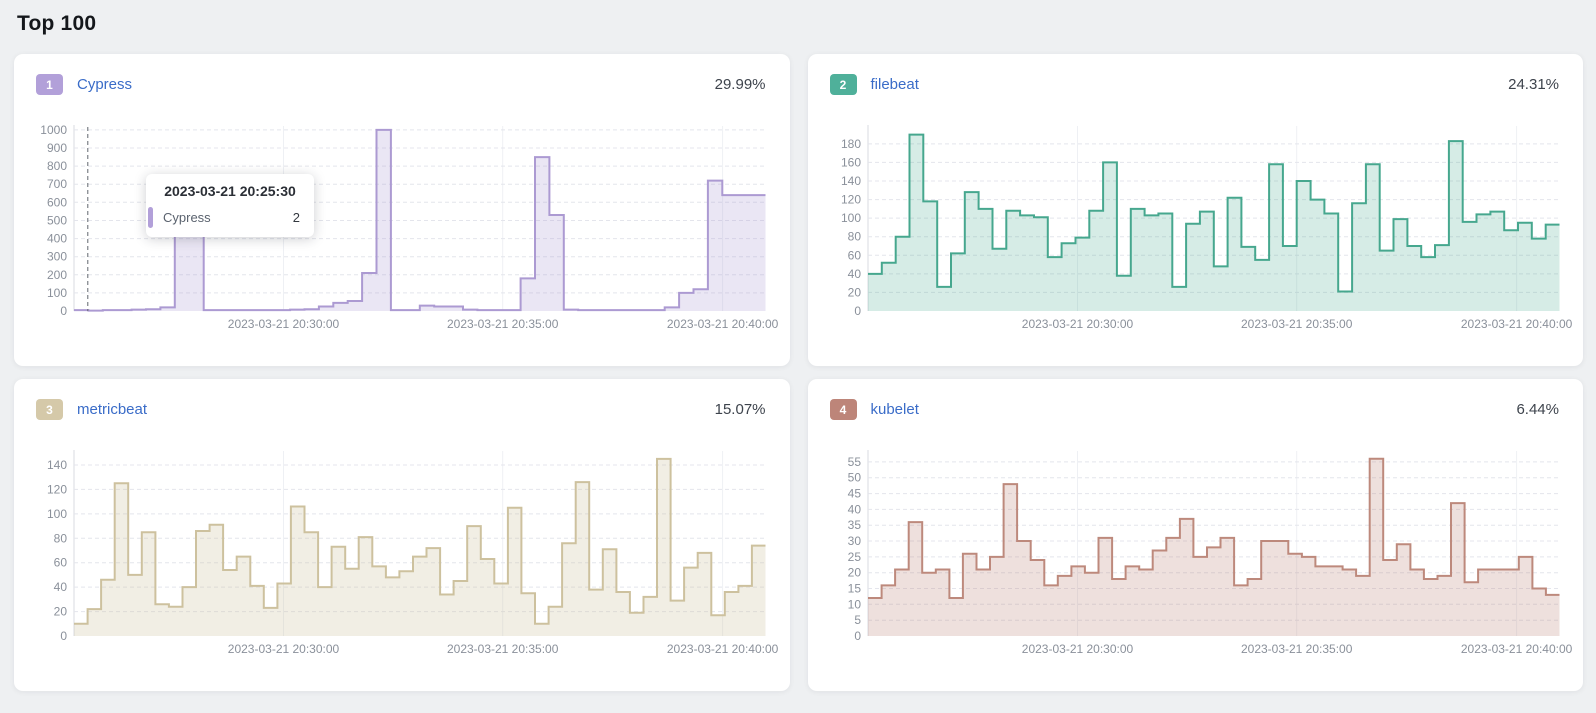 This screenshot has width=1596, height=713. What do you see at coordinates (57, 202) in the screenshot?
I see `svg-text: 600` at bounding box center [57, 202].